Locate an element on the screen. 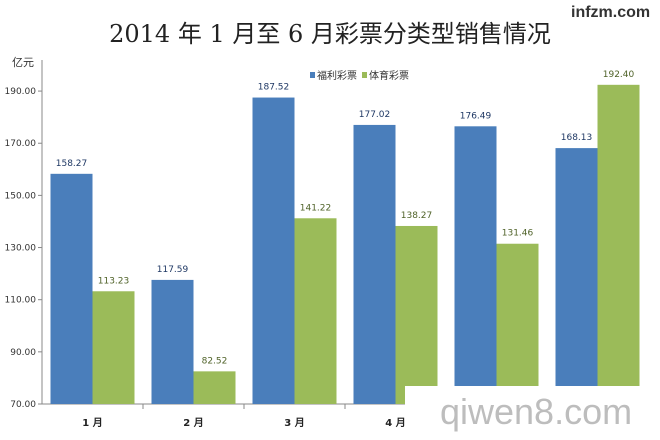 The width and height of the screenshot is (660, 440). data-label: 168.13 is located at coordinates (577, 138).